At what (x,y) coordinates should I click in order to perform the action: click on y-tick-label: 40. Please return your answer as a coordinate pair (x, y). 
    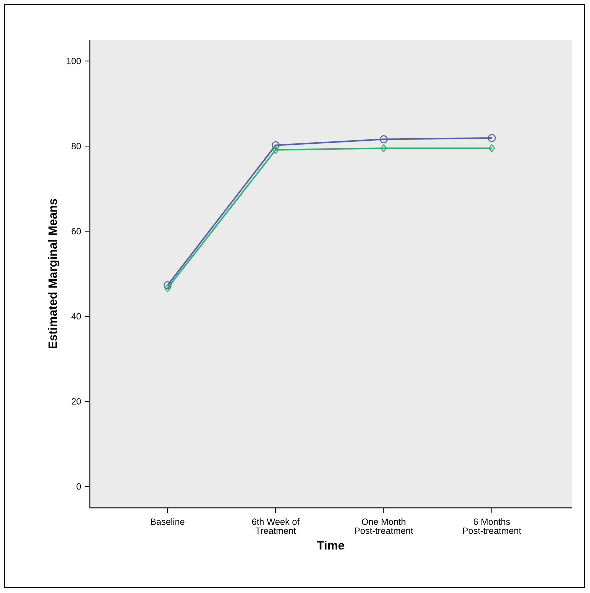
    Looking at the image, I should click on (77, 316).